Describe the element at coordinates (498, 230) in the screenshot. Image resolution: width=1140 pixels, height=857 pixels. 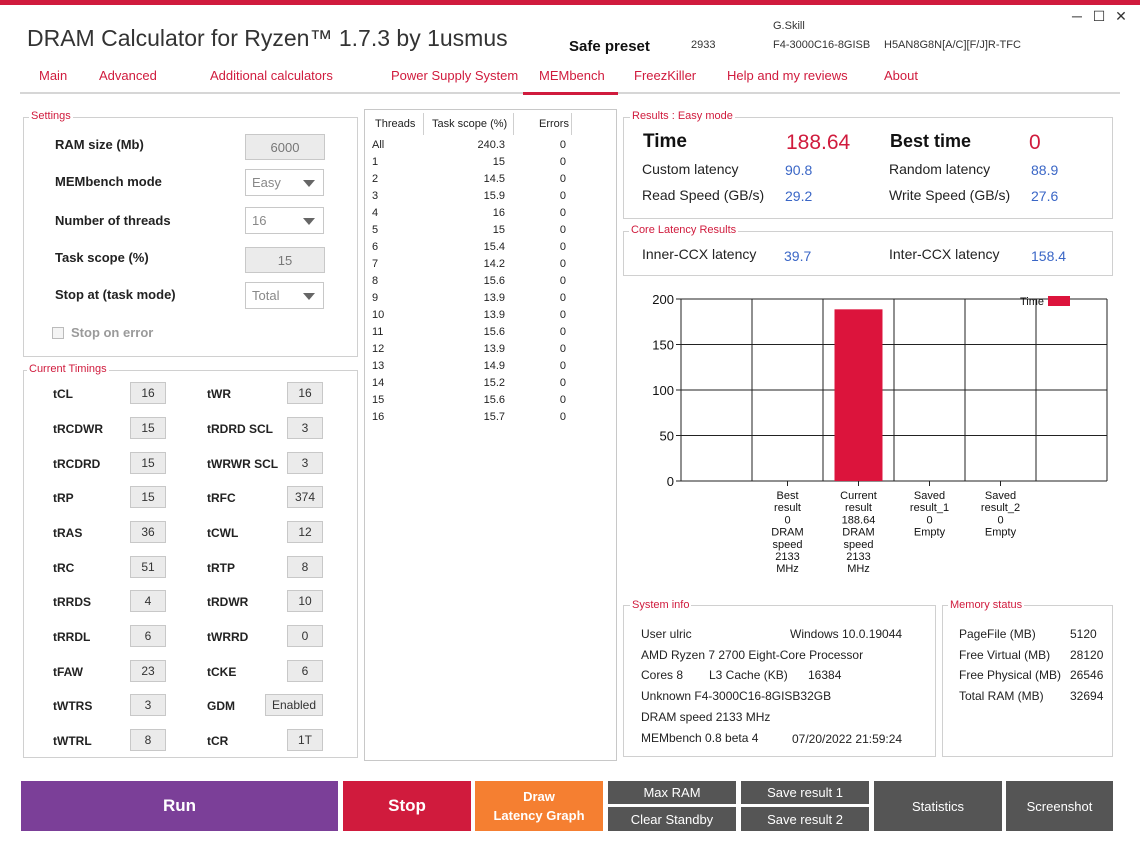
I see `thread-task-scope: 15` at that location.